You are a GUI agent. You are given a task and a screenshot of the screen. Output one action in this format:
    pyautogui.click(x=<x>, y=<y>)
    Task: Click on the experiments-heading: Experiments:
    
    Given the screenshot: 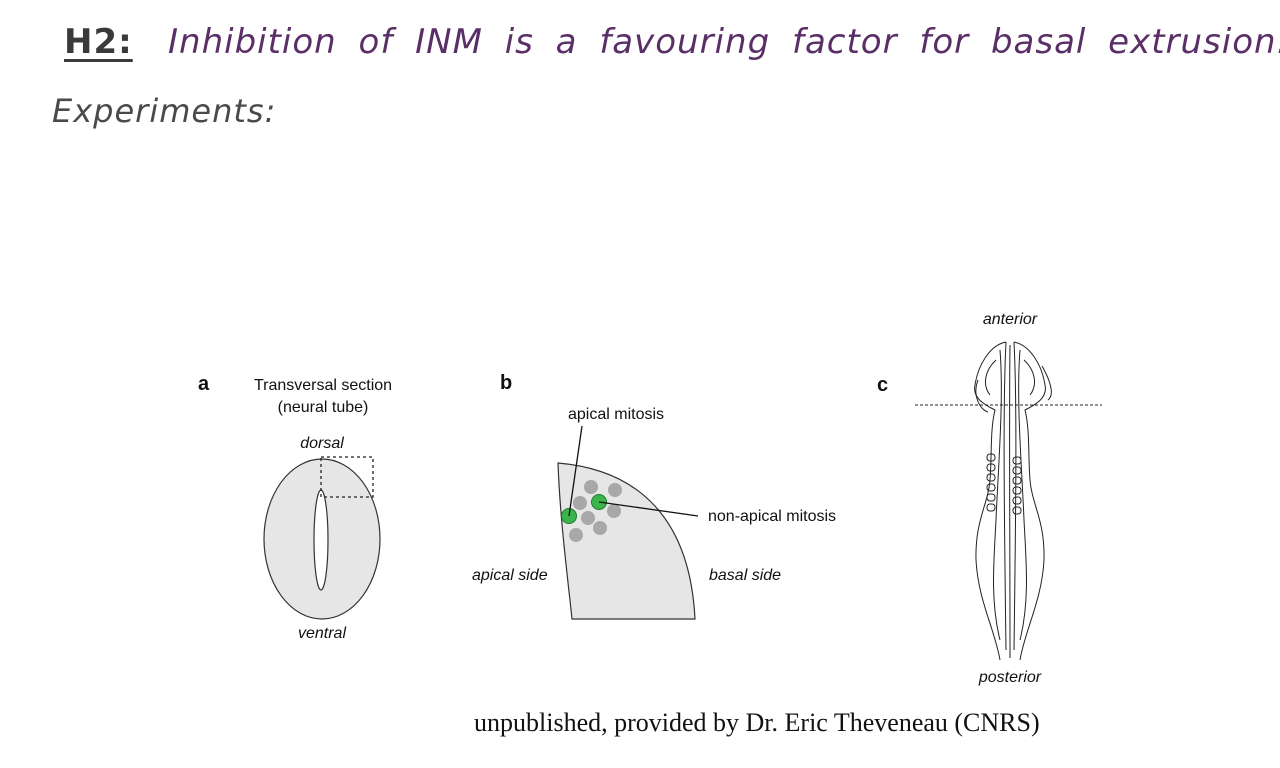 What is the action you would take?
    pyautogui.click(x=164, y=111)
    